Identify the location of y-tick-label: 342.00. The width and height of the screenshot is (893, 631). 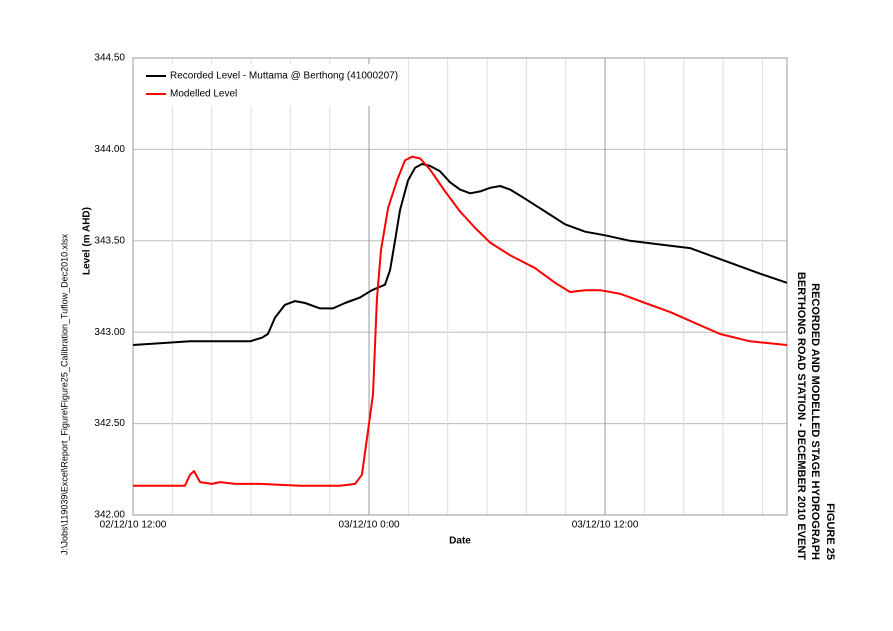
(109, 515).